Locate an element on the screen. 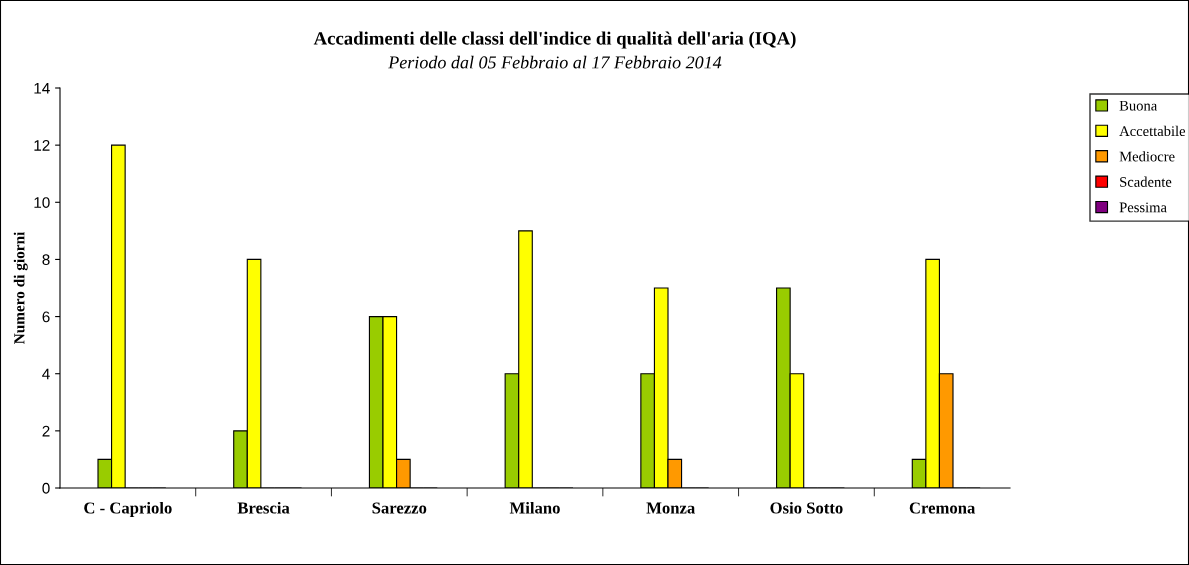  y-tick-label: 12 is located at coordinates (42, 145).